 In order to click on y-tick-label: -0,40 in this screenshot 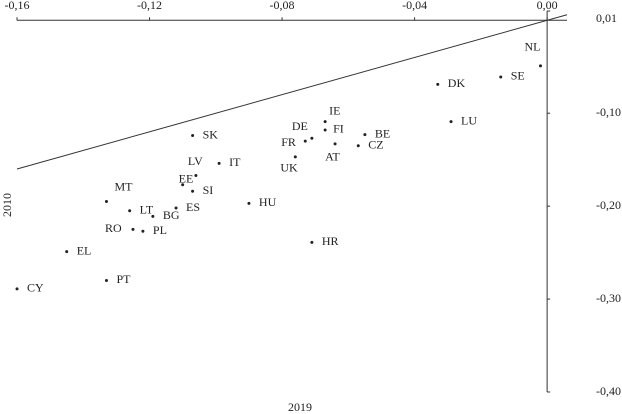, I will do `click(608, 391)`.